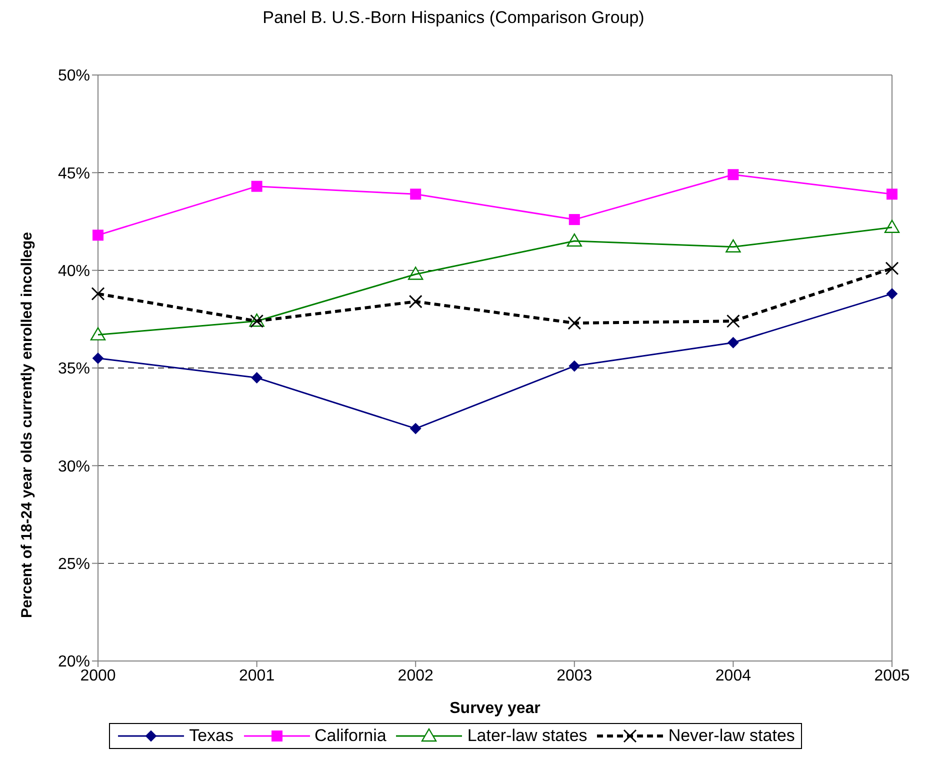 The height and width of the screenshot is (765, 927). What do you see at coordinates (74, 173) in the screenshot?
I see `y-tick-label: 45%` at bounding box center [74, 173].